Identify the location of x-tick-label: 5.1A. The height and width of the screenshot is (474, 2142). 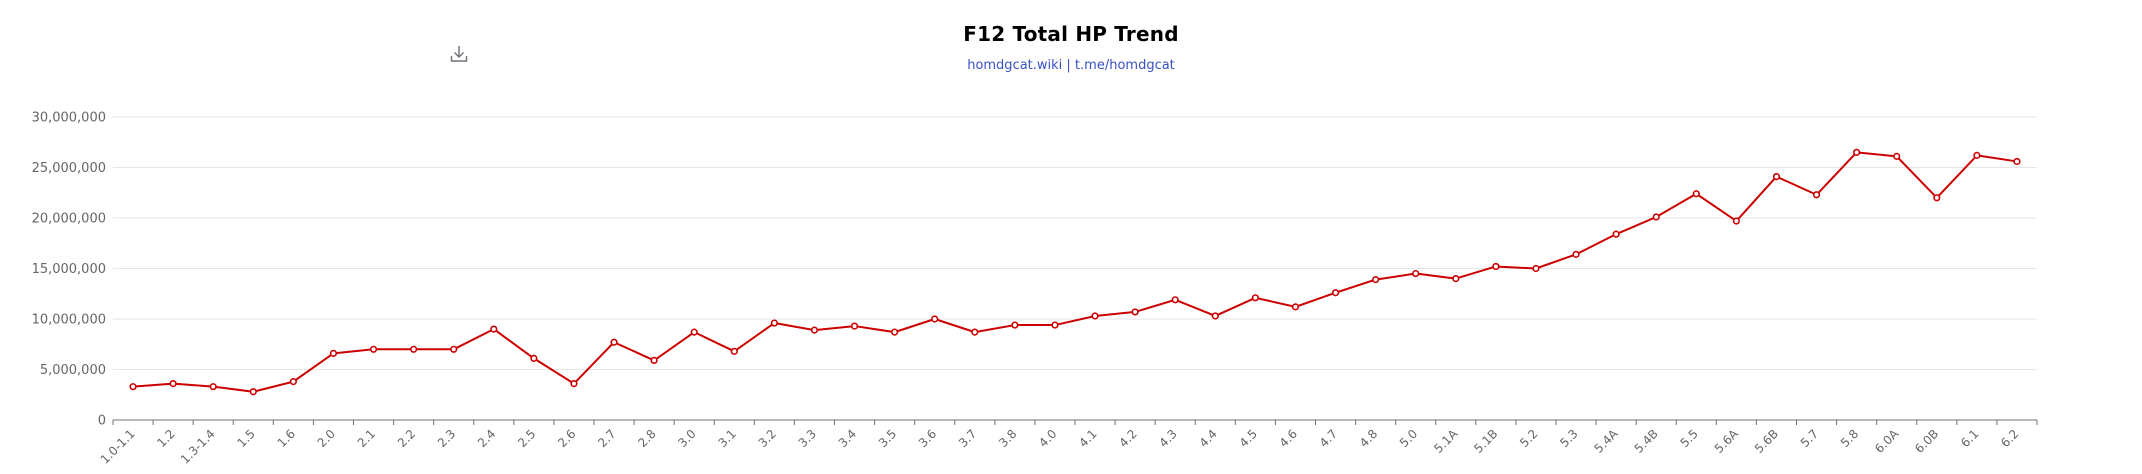
(1446, 441).